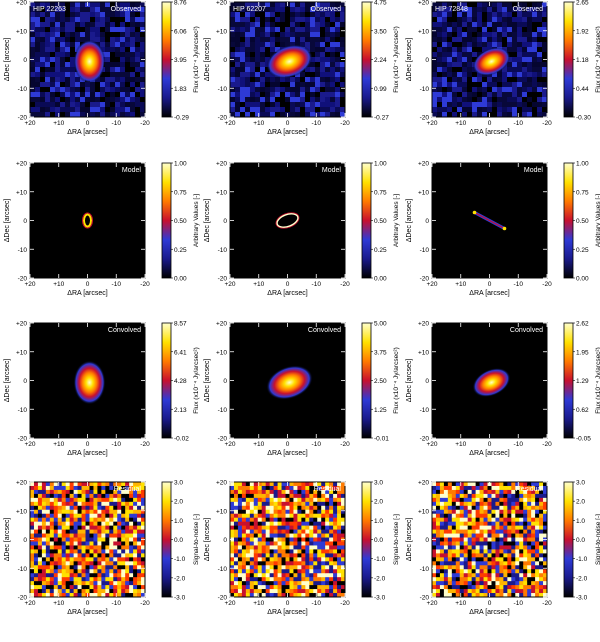  Describe the element at coordinates (582, 410) in the screenshot. I see `colorbar-tick-label: 0.62` at that location.